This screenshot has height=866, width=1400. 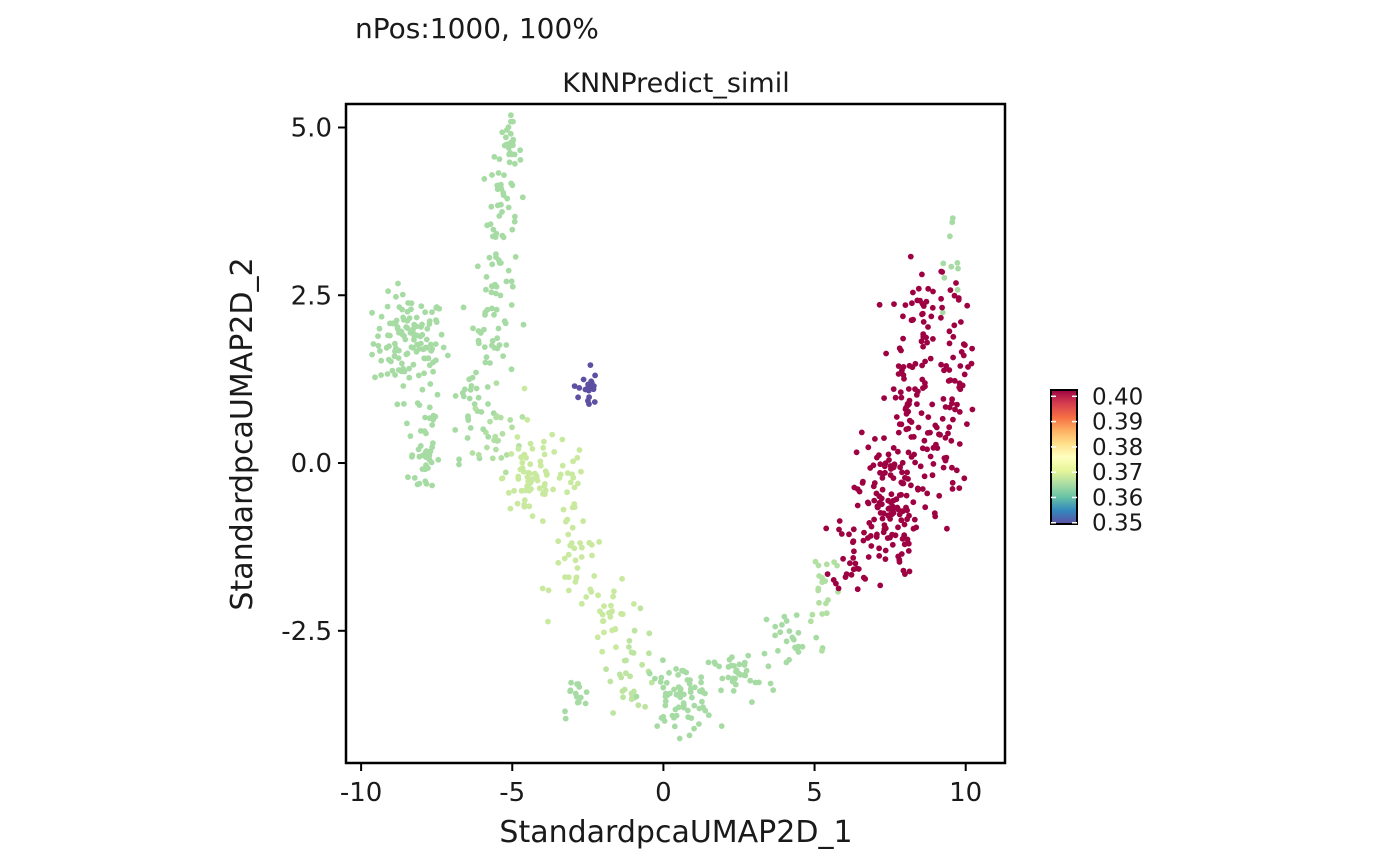 I want to click on colorbar-tick-label: 0.39, so click(x=1117, y=423).